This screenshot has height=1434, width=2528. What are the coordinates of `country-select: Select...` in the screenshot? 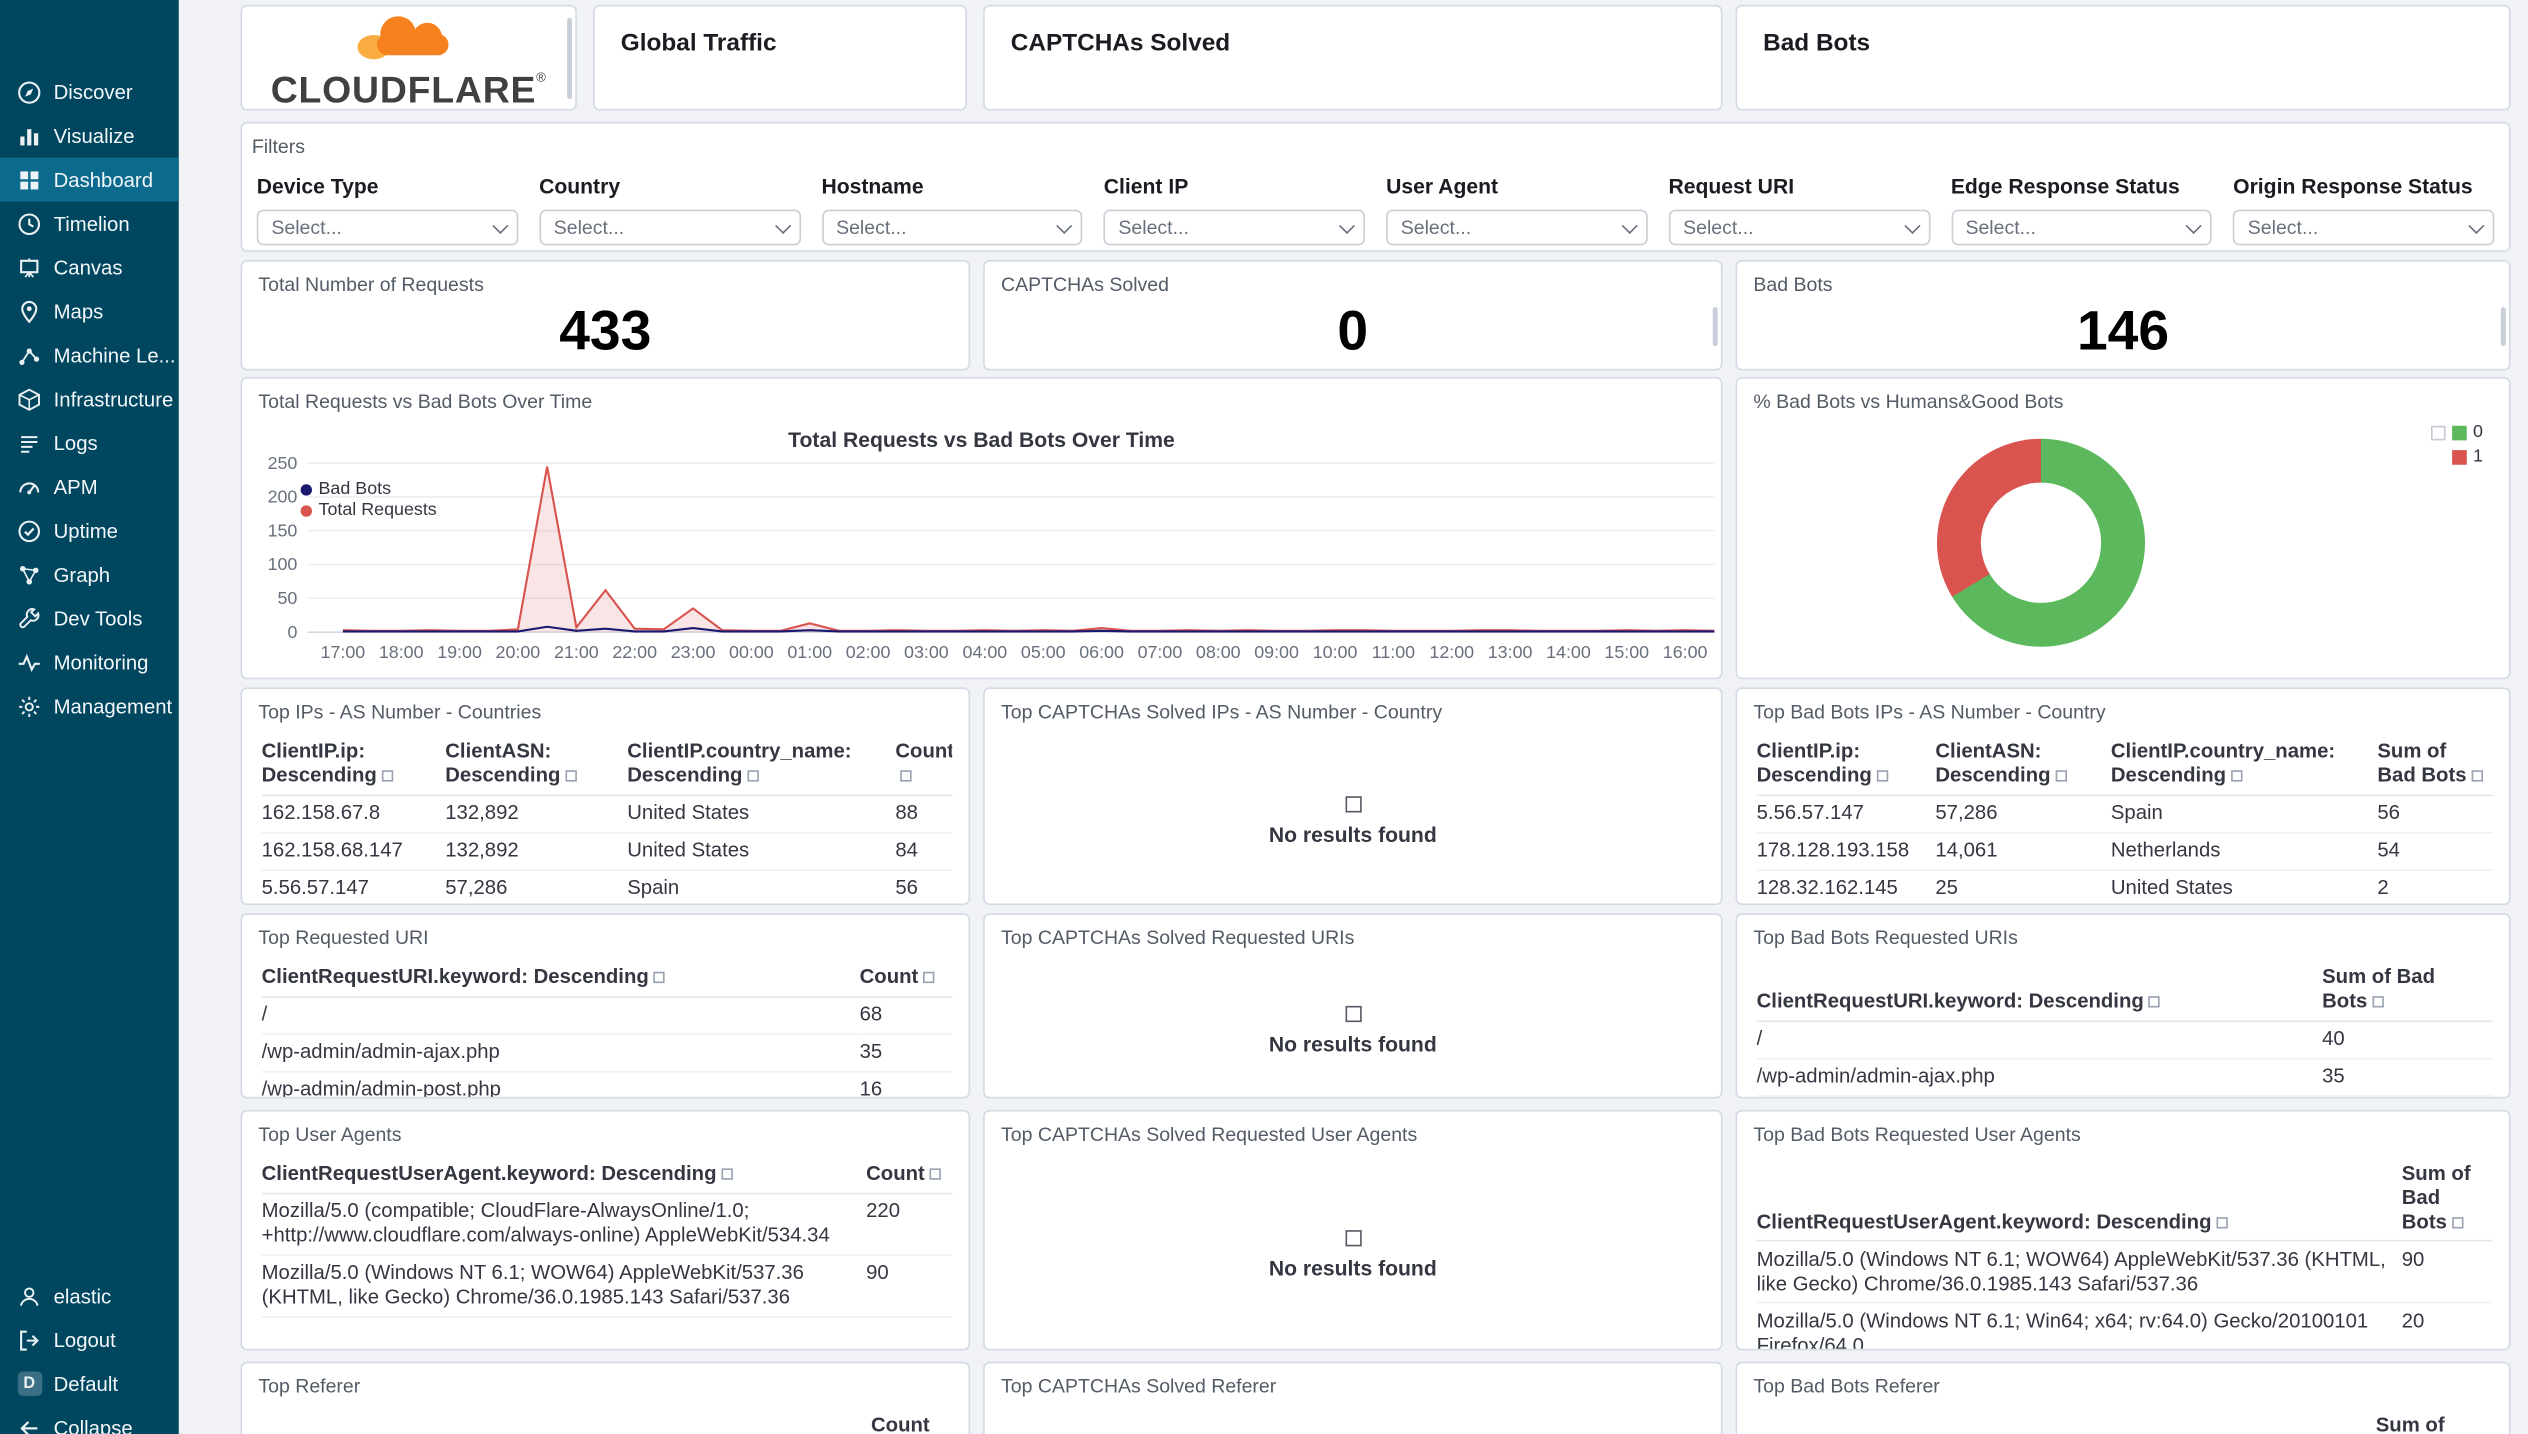 It's located at (670, 227).